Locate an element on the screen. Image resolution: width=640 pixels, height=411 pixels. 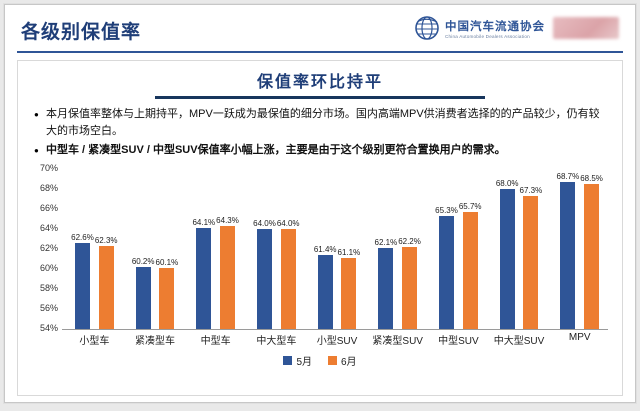
bar-value-label: 68.0% is located at coordinates (507, 184).